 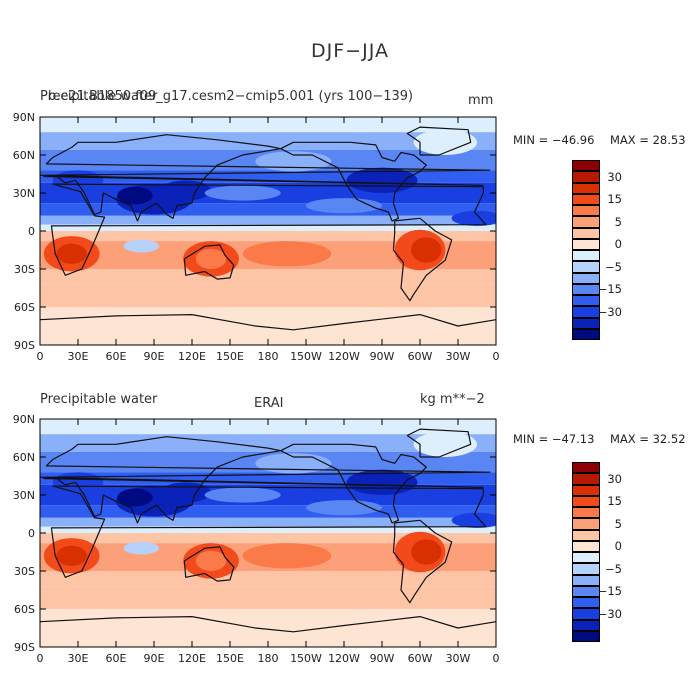 What do you see at coordinates (554, 140) in the screenshot?
I see `min-value: MIN = −46.96` at bounding box center [554, 140].